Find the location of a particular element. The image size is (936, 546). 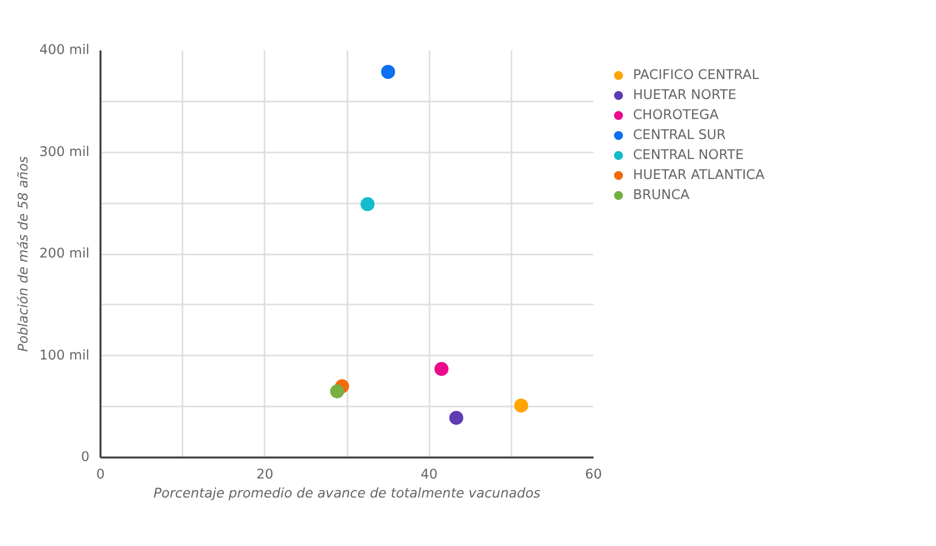

y-tick-label: 400 mil is located at coordinates (64, 50).